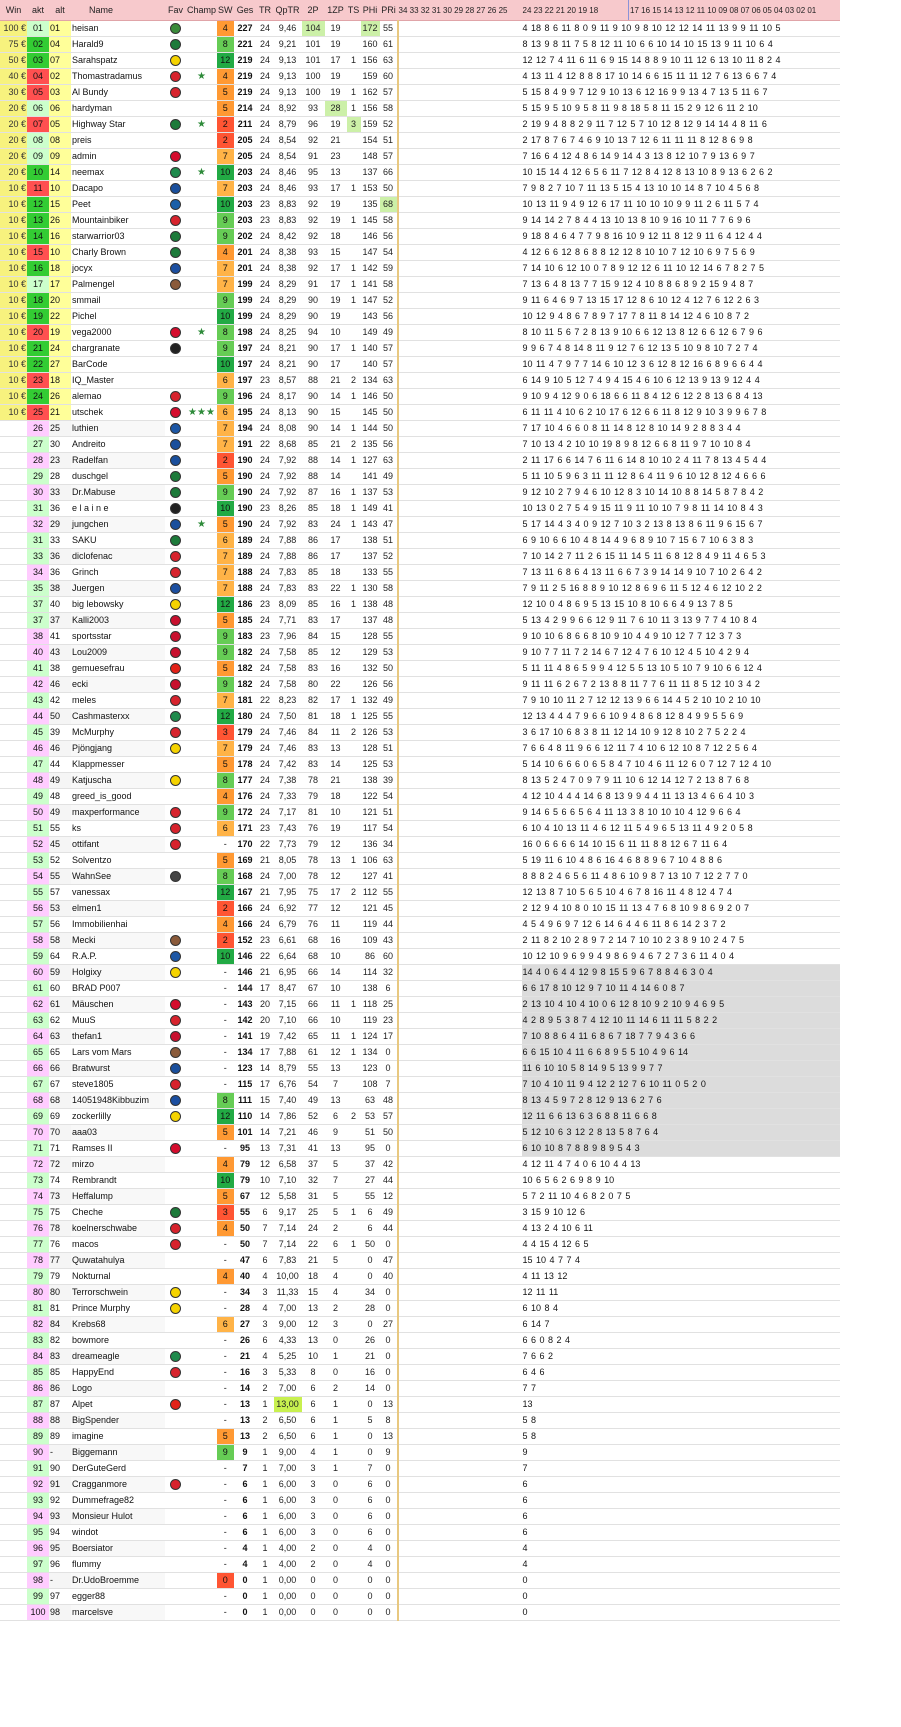  Describe the element at coordinates (118, 732) in the screenshot. I see `player-name: McMurphy` at that location.